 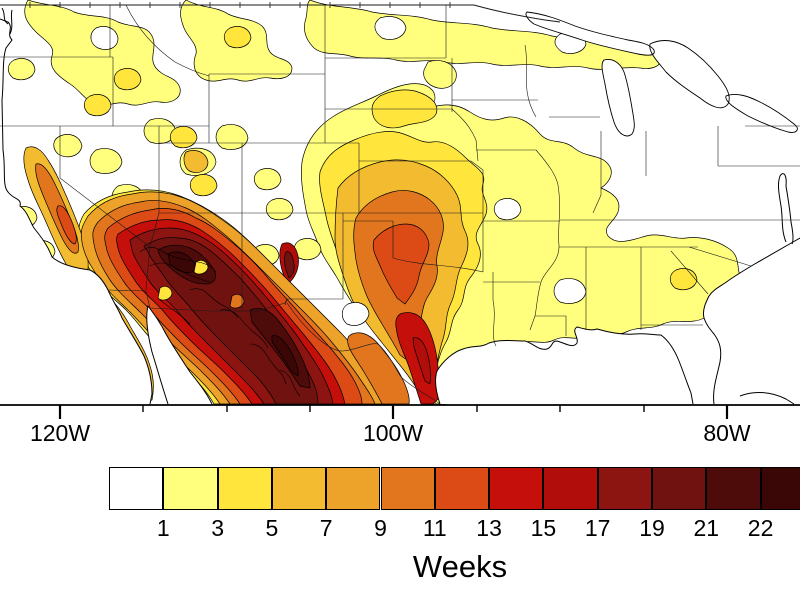 I want to click on colorbar-tick-label-1: 1, so click(x=163, y=528).